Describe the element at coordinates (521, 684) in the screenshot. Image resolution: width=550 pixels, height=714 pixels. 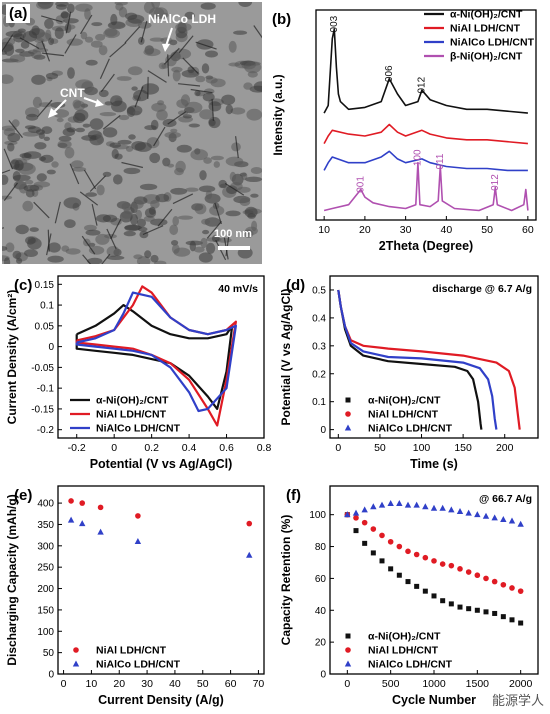
I see `x-tick-label: 2000` at that location.